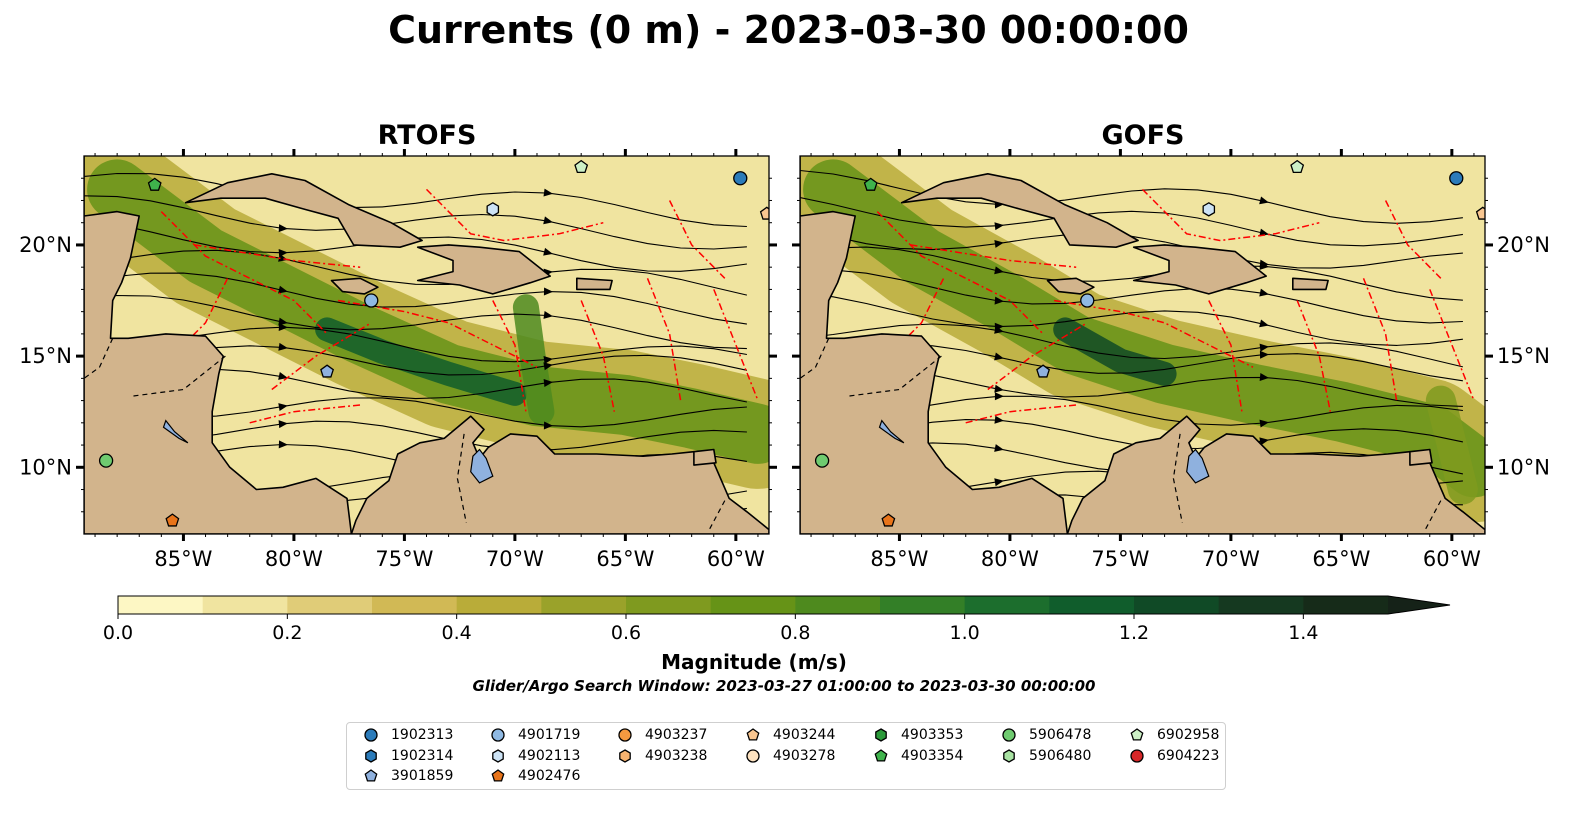 Image resolution: width=1577 pixels, height=827 pixels. What do you see at coordinates (625, 559) in the screenshot?
I see `x-tick-label: 65°W` at bounding box center [625, 559].